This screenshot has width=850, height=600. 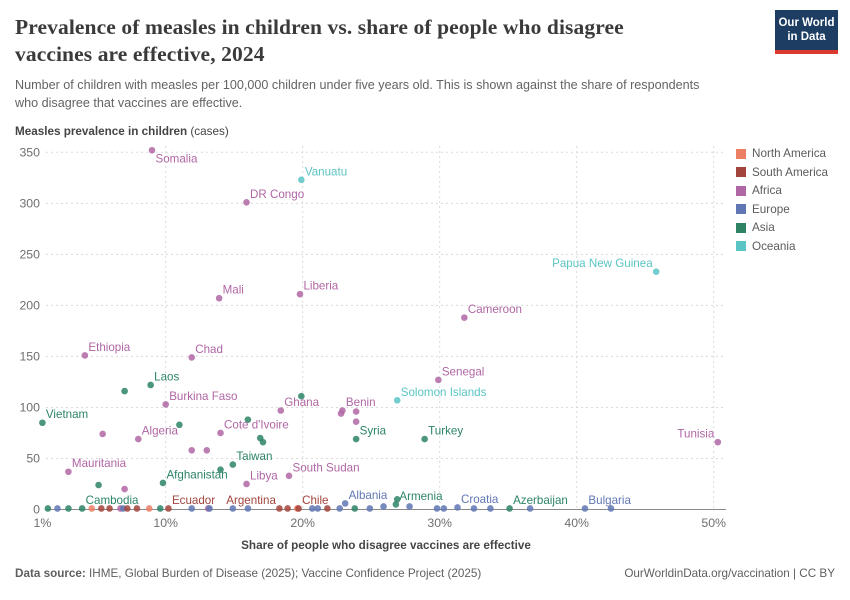 I want to click on point-label: Vietnam, so click(x=67, y=414).